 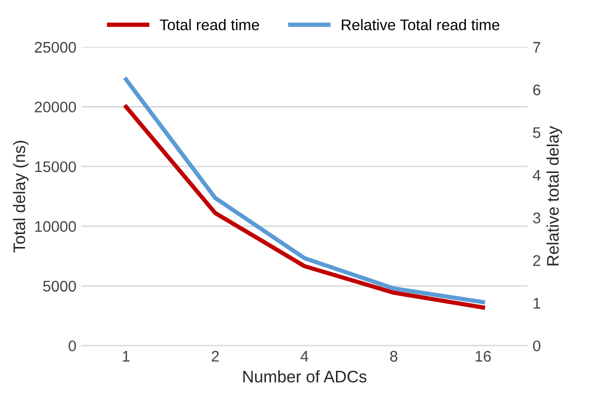 What do you see at coordinates (554, 196) in the screenshot?
I see `y2-axis-title: Relative total delay` at bounding box center [554, 196].